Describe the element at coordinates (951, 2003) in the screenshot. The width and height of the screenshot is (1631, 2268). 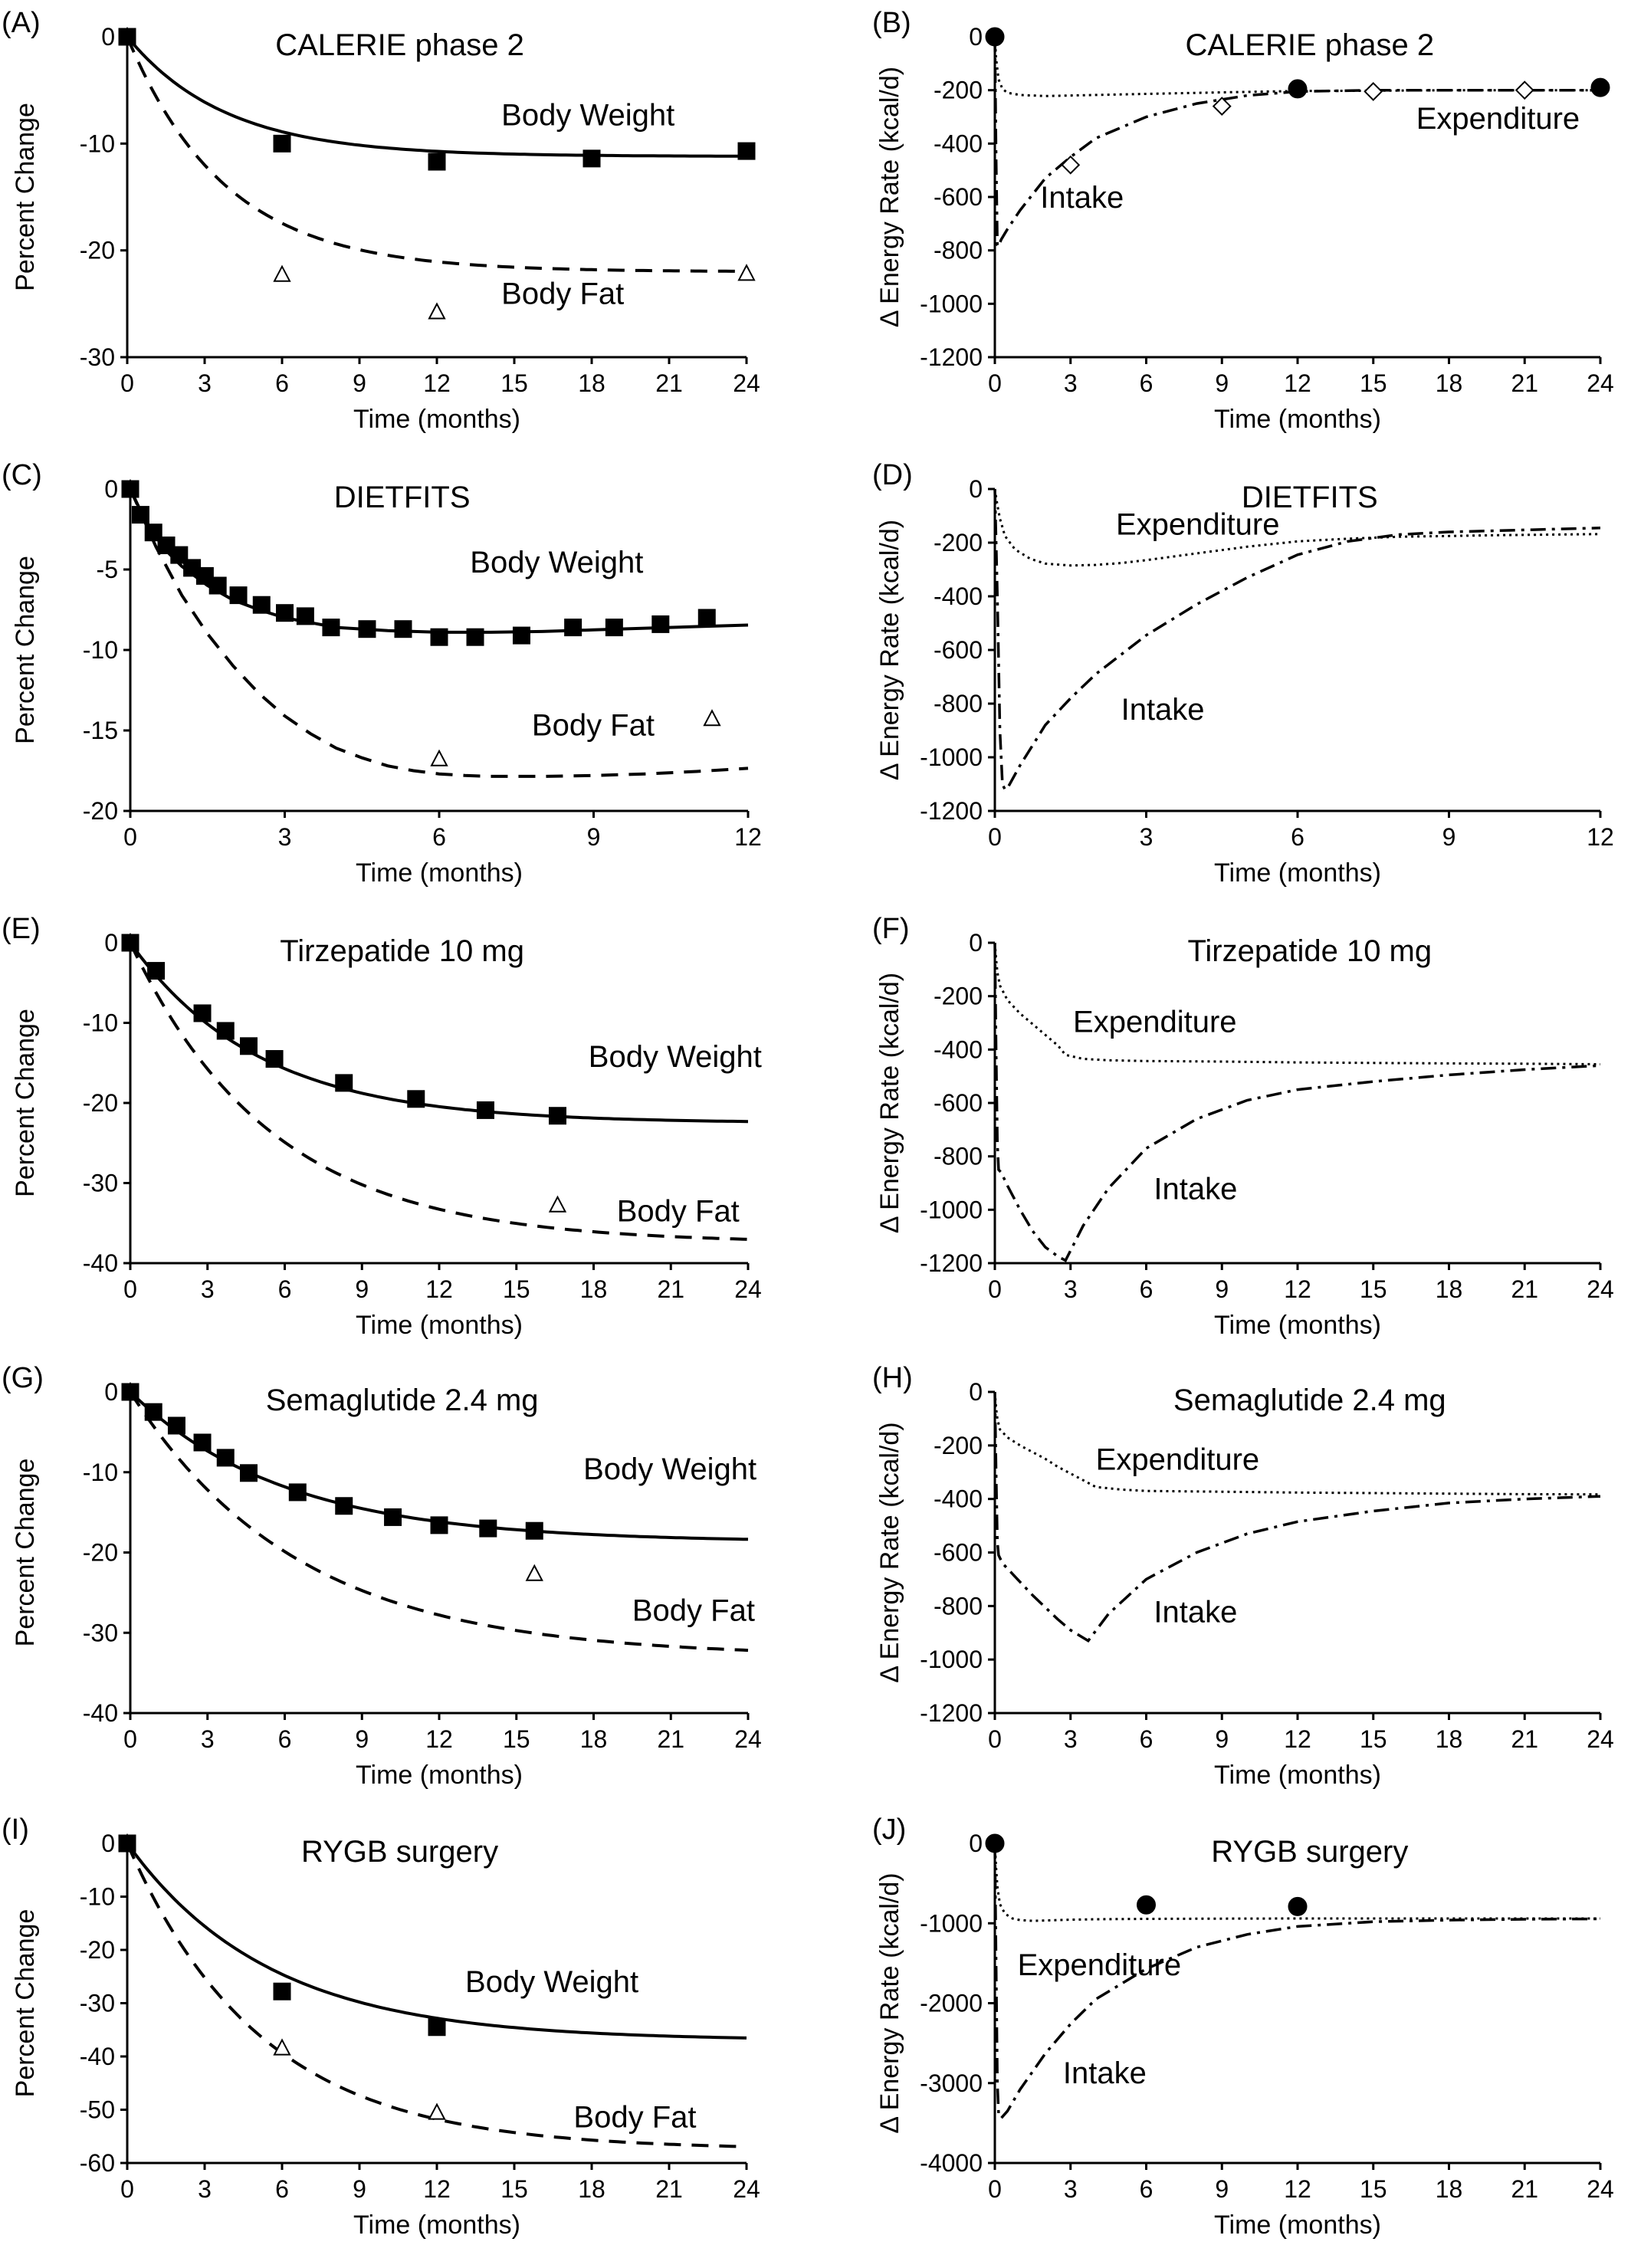
I see `y-tick-label: -2000` at that location.